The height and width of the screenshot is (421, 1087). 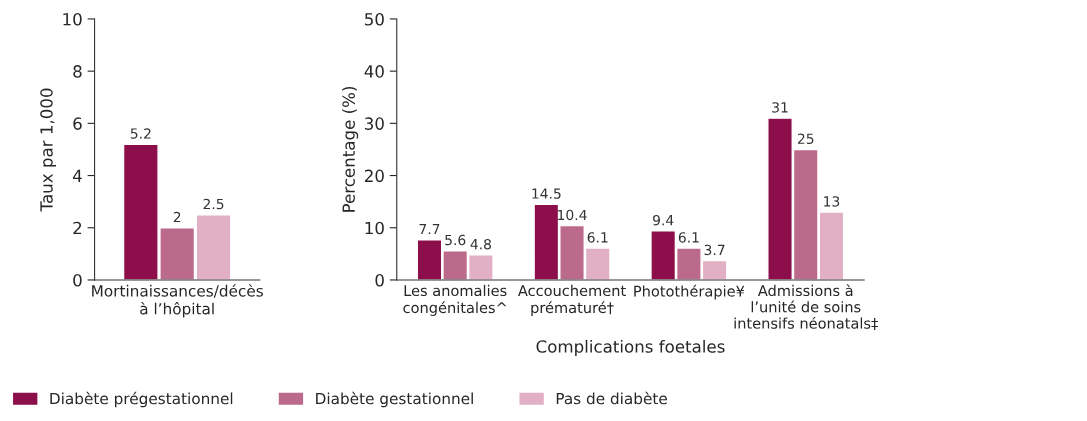 I want to click on y-tick-label: 30, so click(x=374, y=123).